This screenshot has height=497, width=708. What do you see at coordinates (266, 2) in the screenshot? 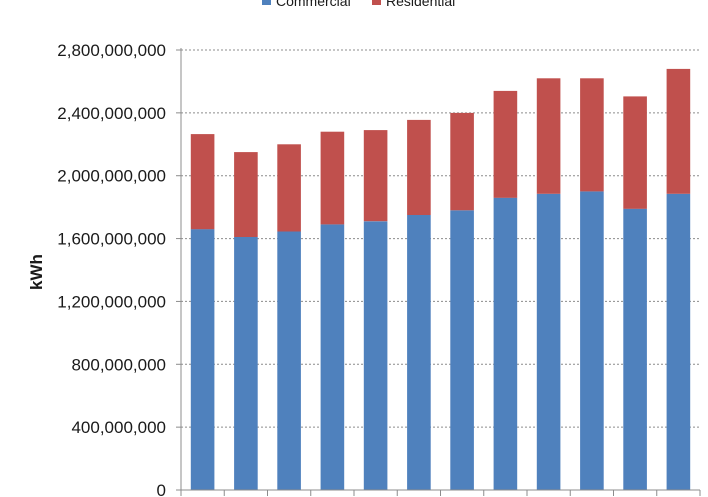
I see `legend-swatch-commercial` at bounding box center [266, 2].